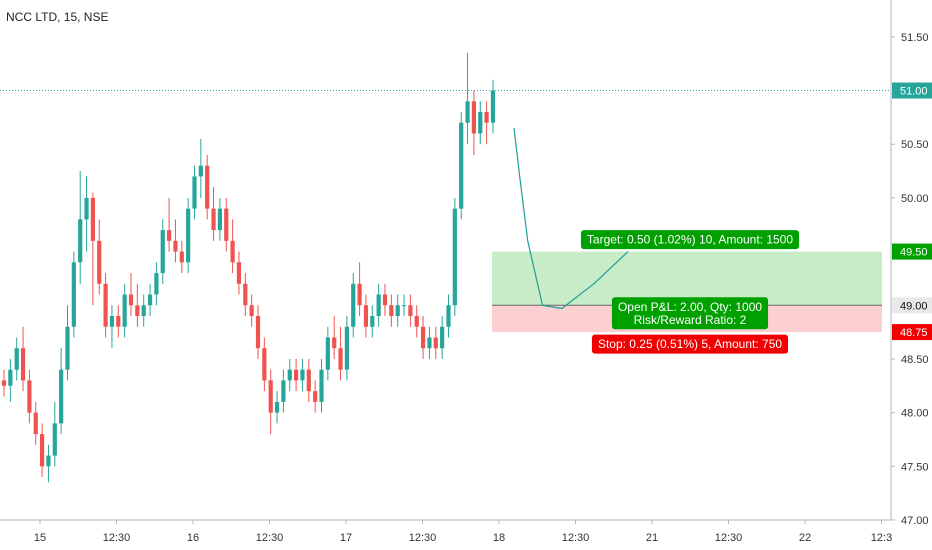 The image size is (932, 550). What do you see at coordinates (915, 467) in the screenshot?
I see `price-tick-label: 47.50` at bounding box center [915, 467].